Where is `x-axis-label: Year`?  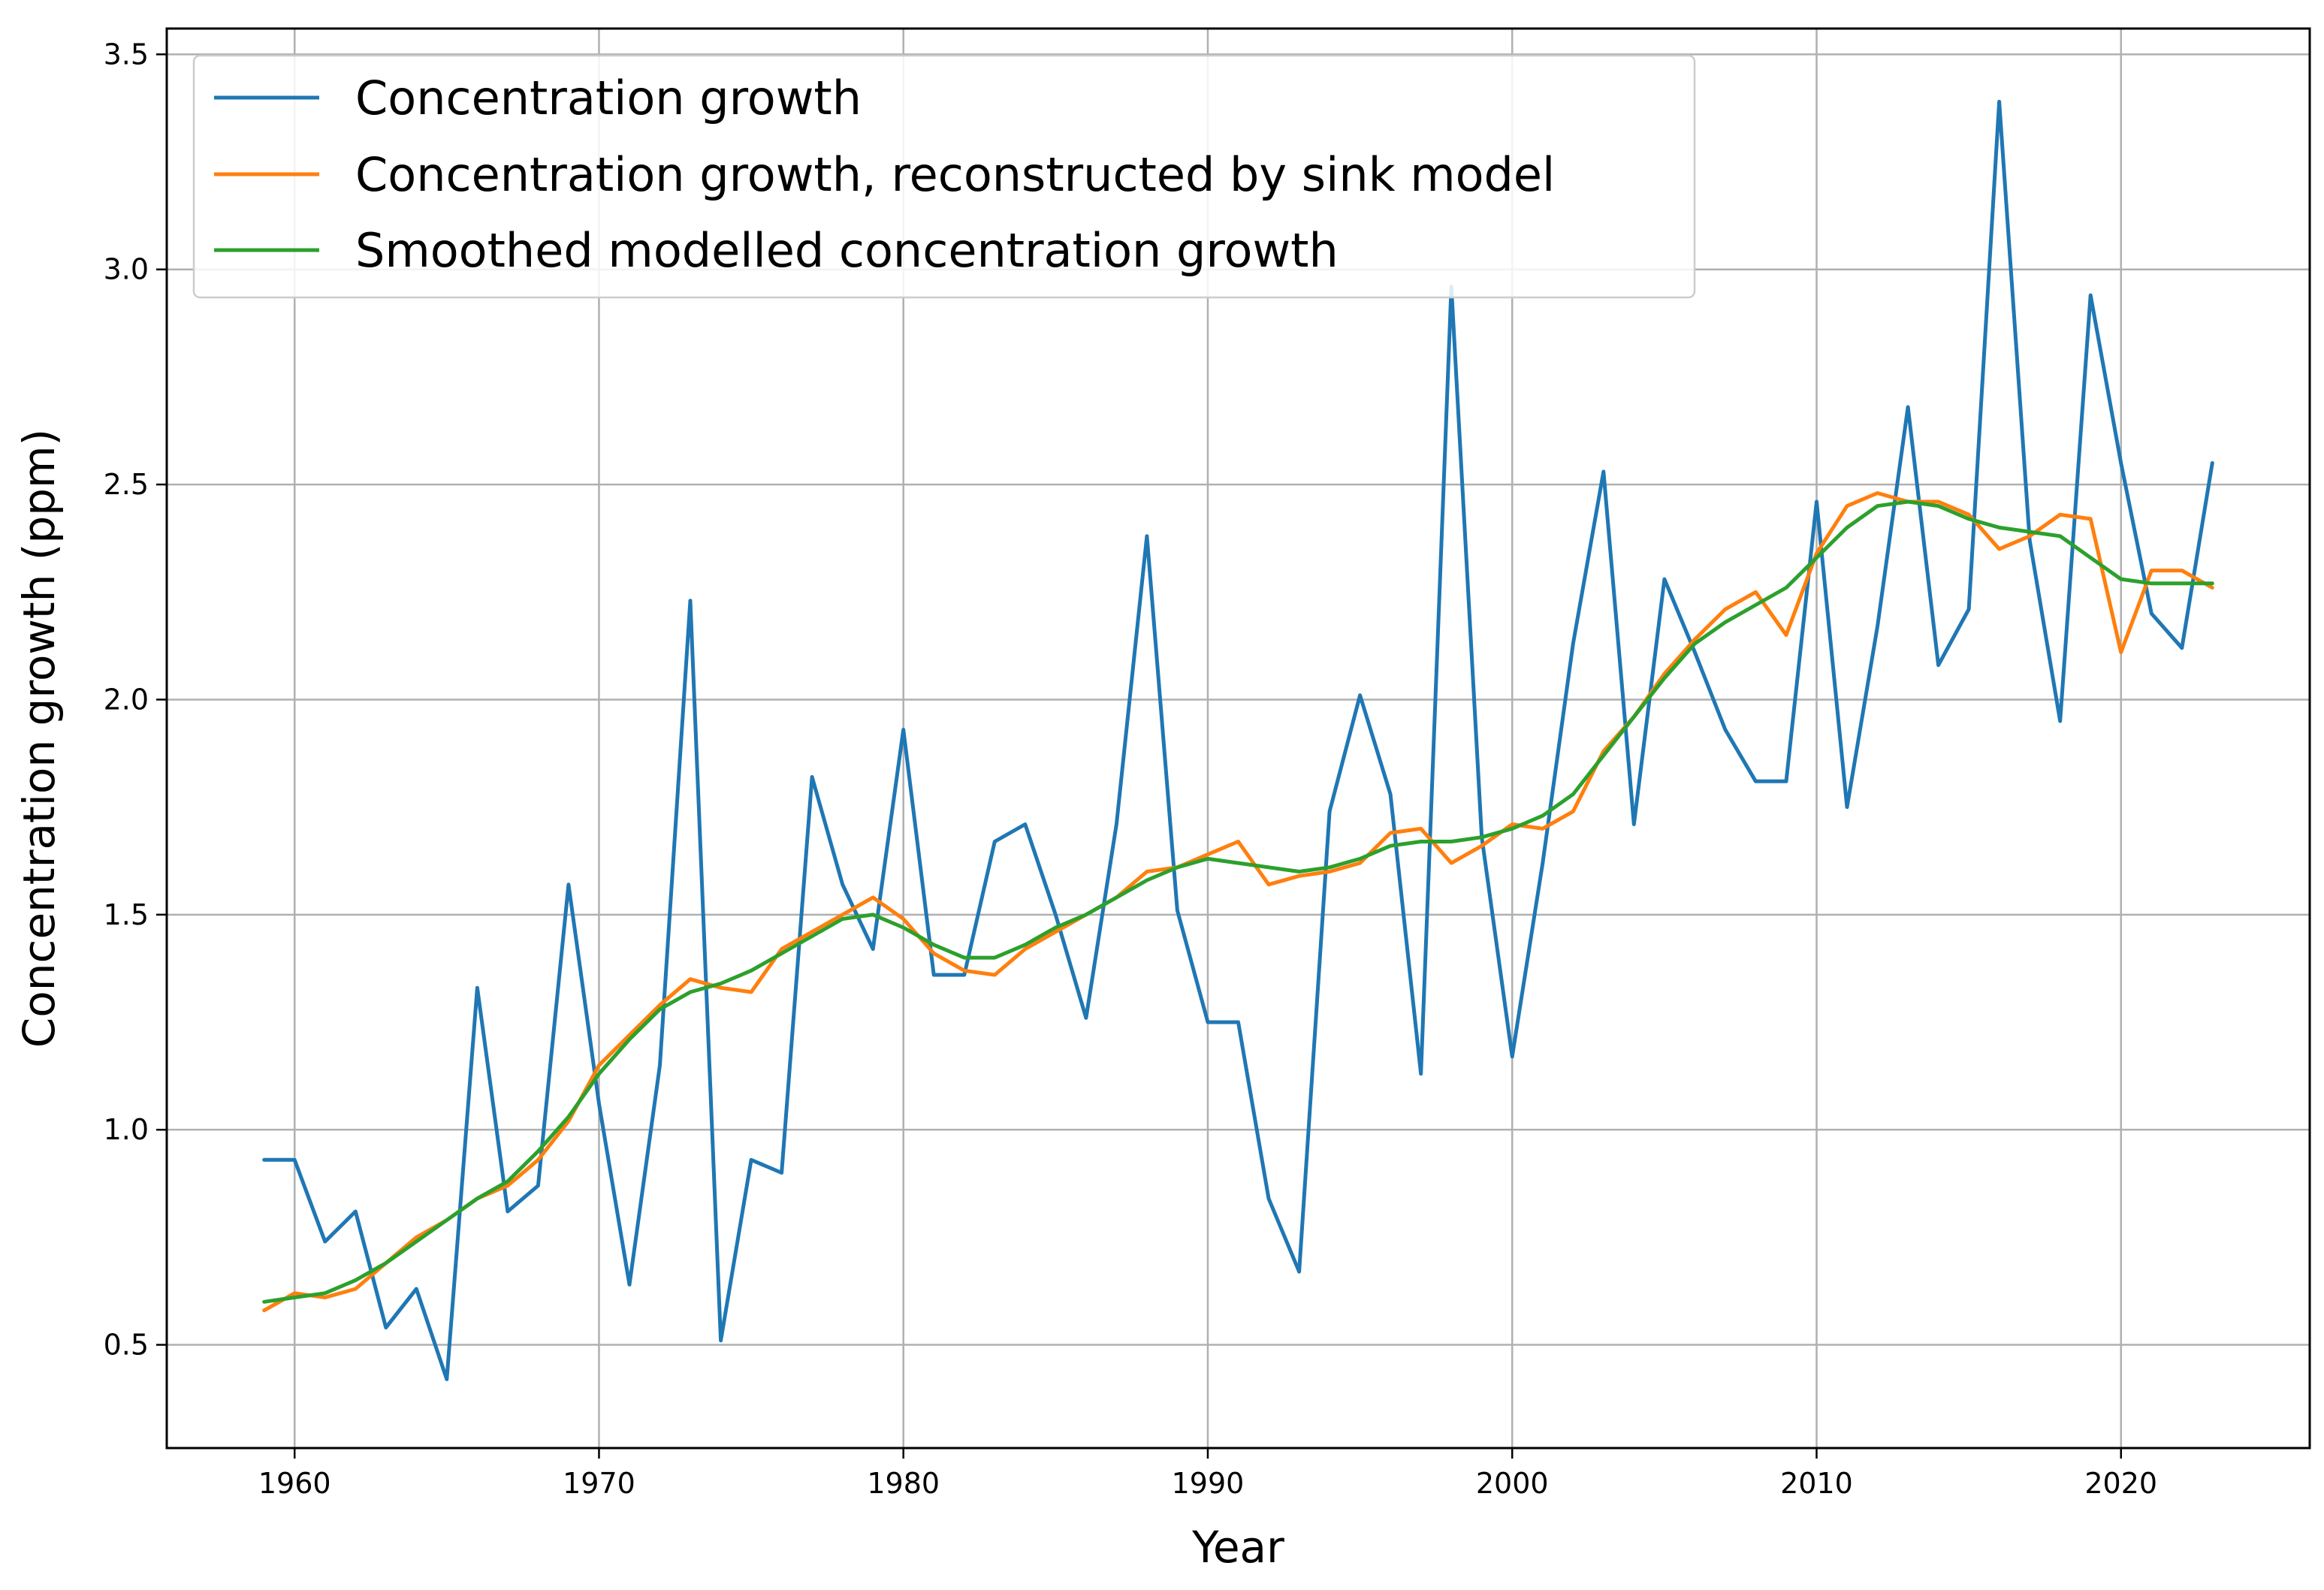
x-axis-label: Year is located at coordinates (1237, 1547).